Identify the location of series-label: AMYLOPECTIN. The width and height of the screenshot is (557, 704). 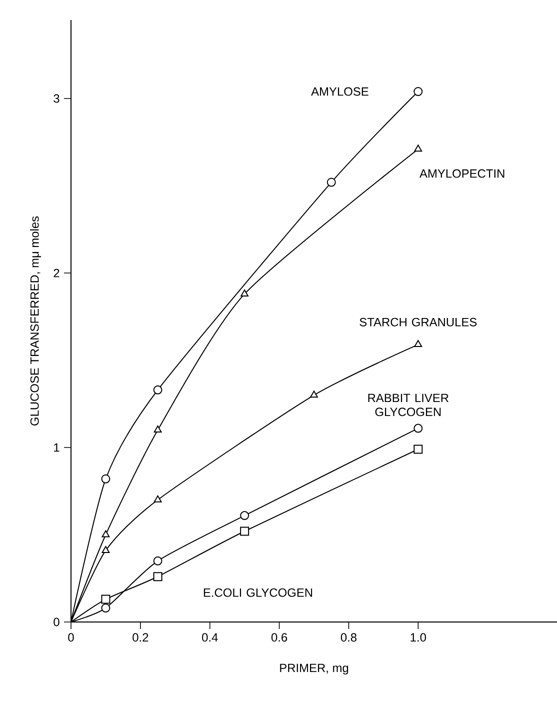
(461, 173).